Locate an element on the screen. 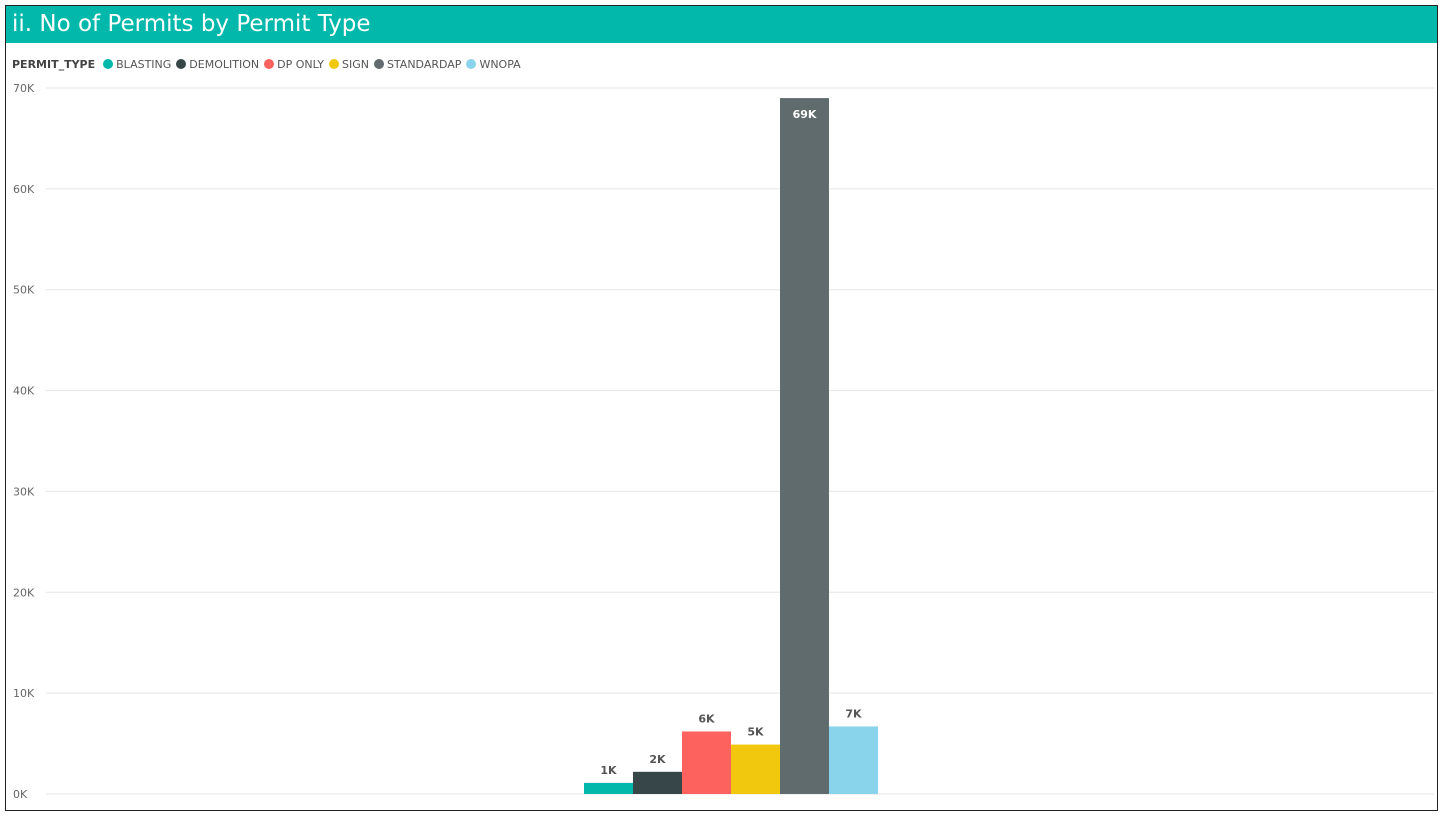 This screenshot has height=819, width=1444. legend-item-blasting: BLASTING is located at coordinates (137, 64).